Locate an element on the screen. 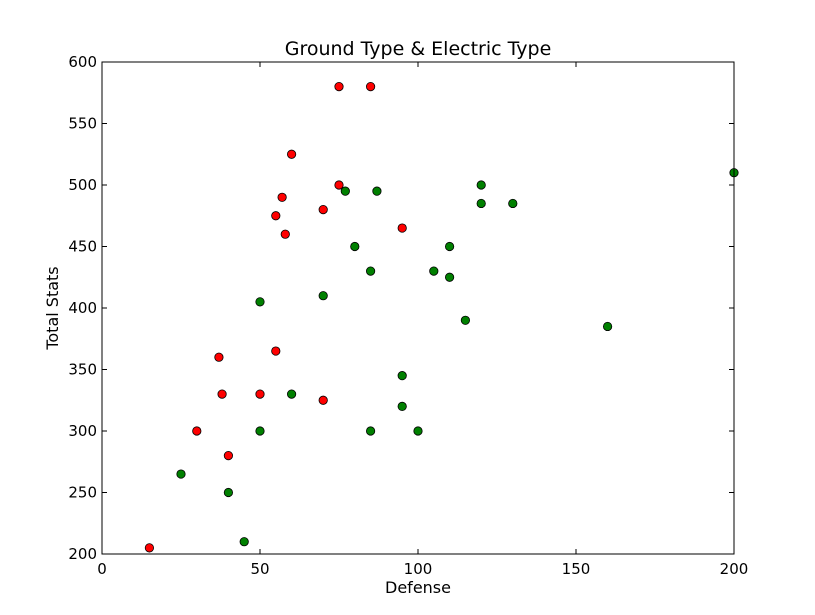  y-tick-label: 450 is located at coordinates (82, 247).